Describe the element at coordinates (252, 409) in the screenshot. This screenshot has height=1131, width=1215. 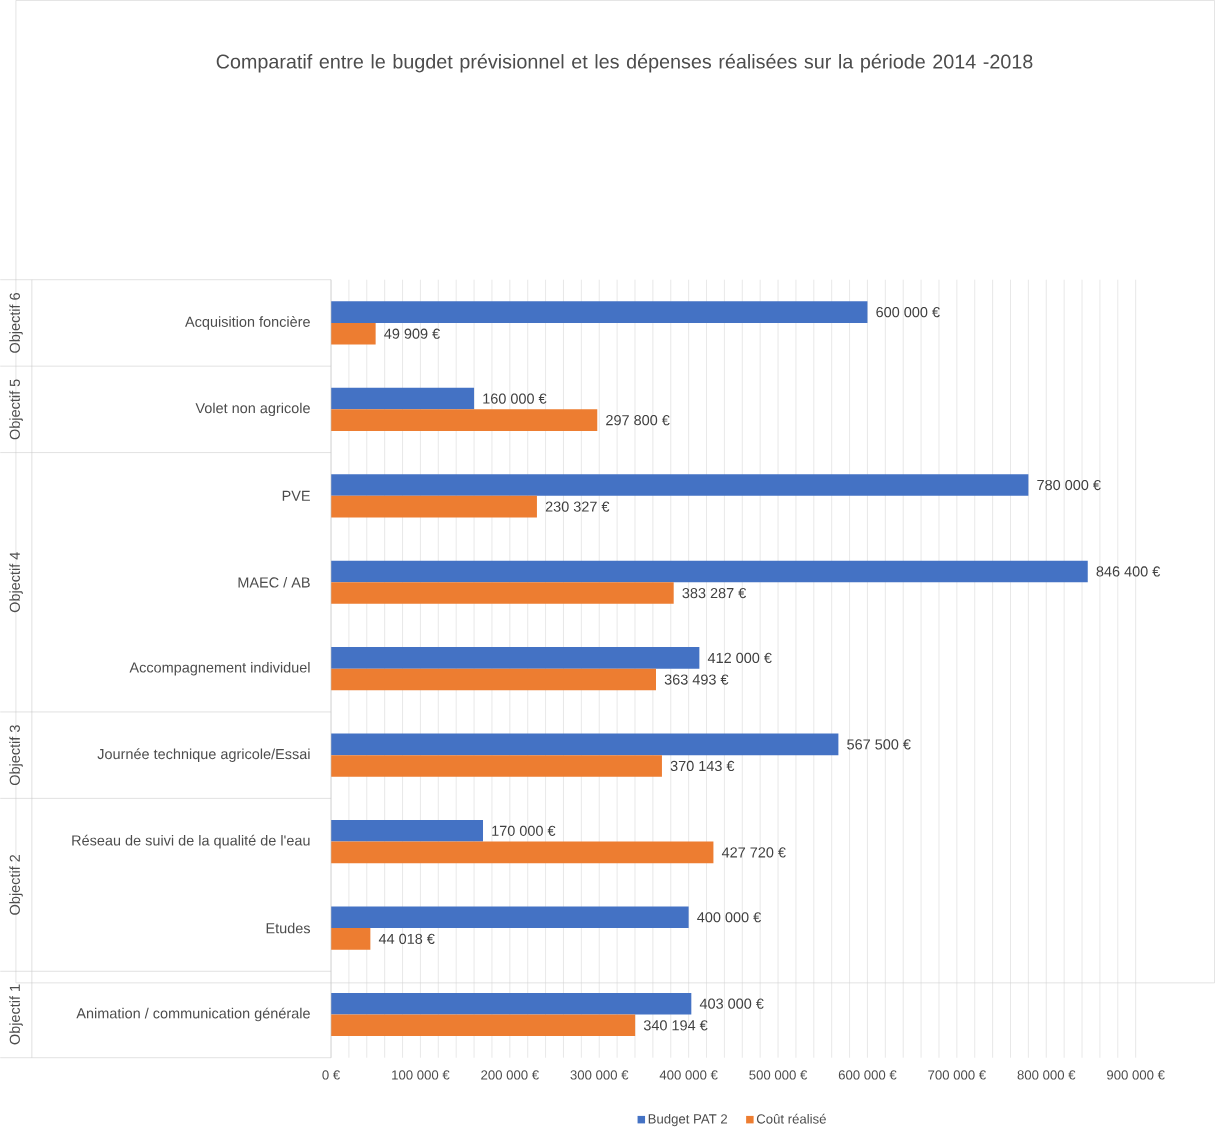
I see `y-tick-label: Volet non agricole` at that location.